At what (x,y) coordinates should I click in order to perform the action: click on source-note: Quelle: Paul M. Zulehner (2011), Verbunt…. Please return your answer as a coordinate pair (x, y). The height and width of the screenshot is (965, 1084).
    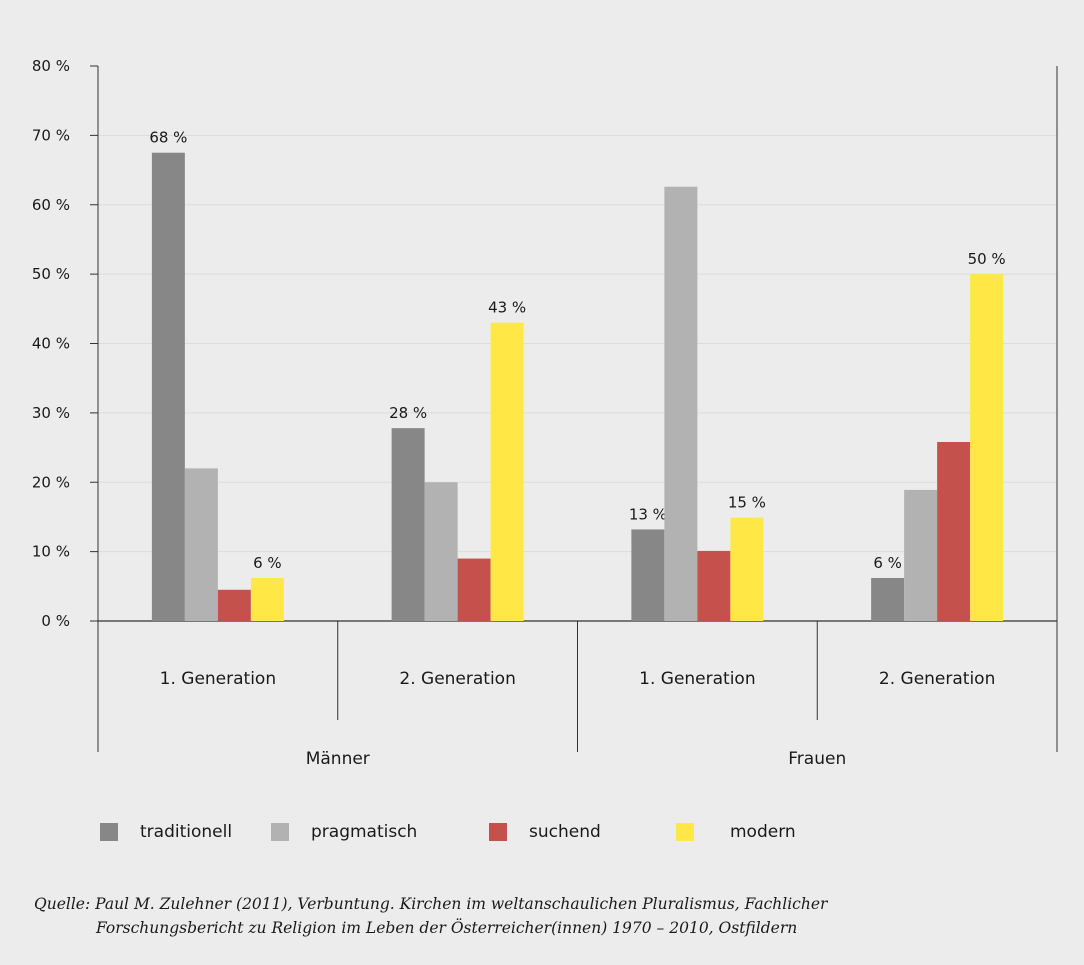
    Looking at the image, I should click on (544, 916).